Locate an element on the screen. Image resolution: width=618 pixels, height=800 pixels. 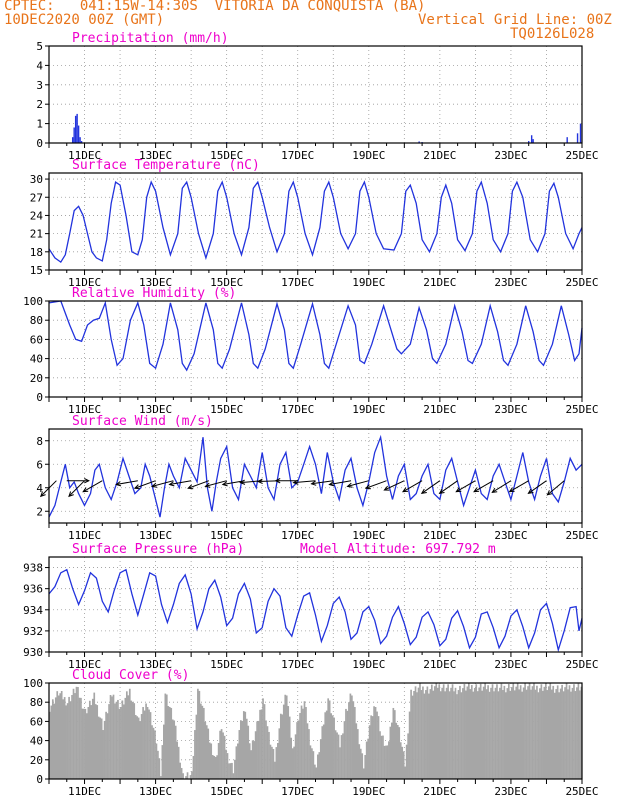
y-tick-label: 934 is located at coordinates (33, 610).